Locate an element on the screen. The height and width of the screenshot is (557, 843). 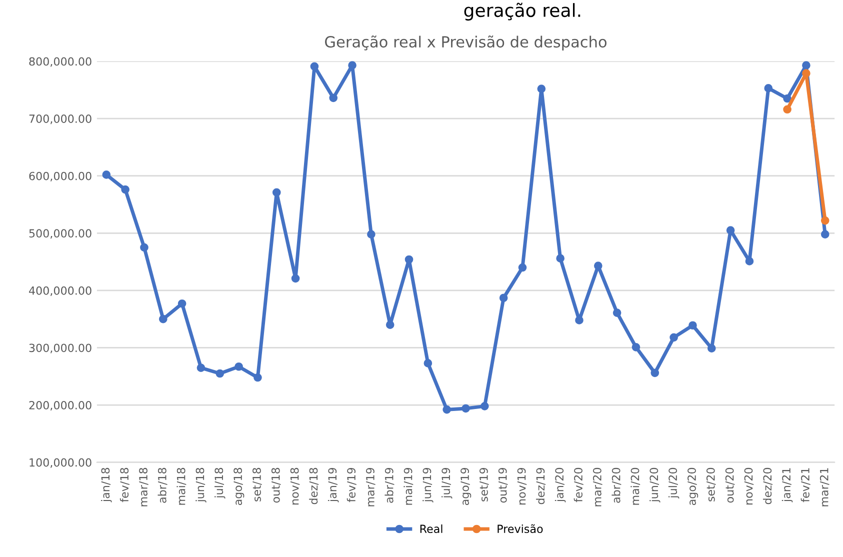
x-tick-label: dez/18 is located at coordinates (314, 486).